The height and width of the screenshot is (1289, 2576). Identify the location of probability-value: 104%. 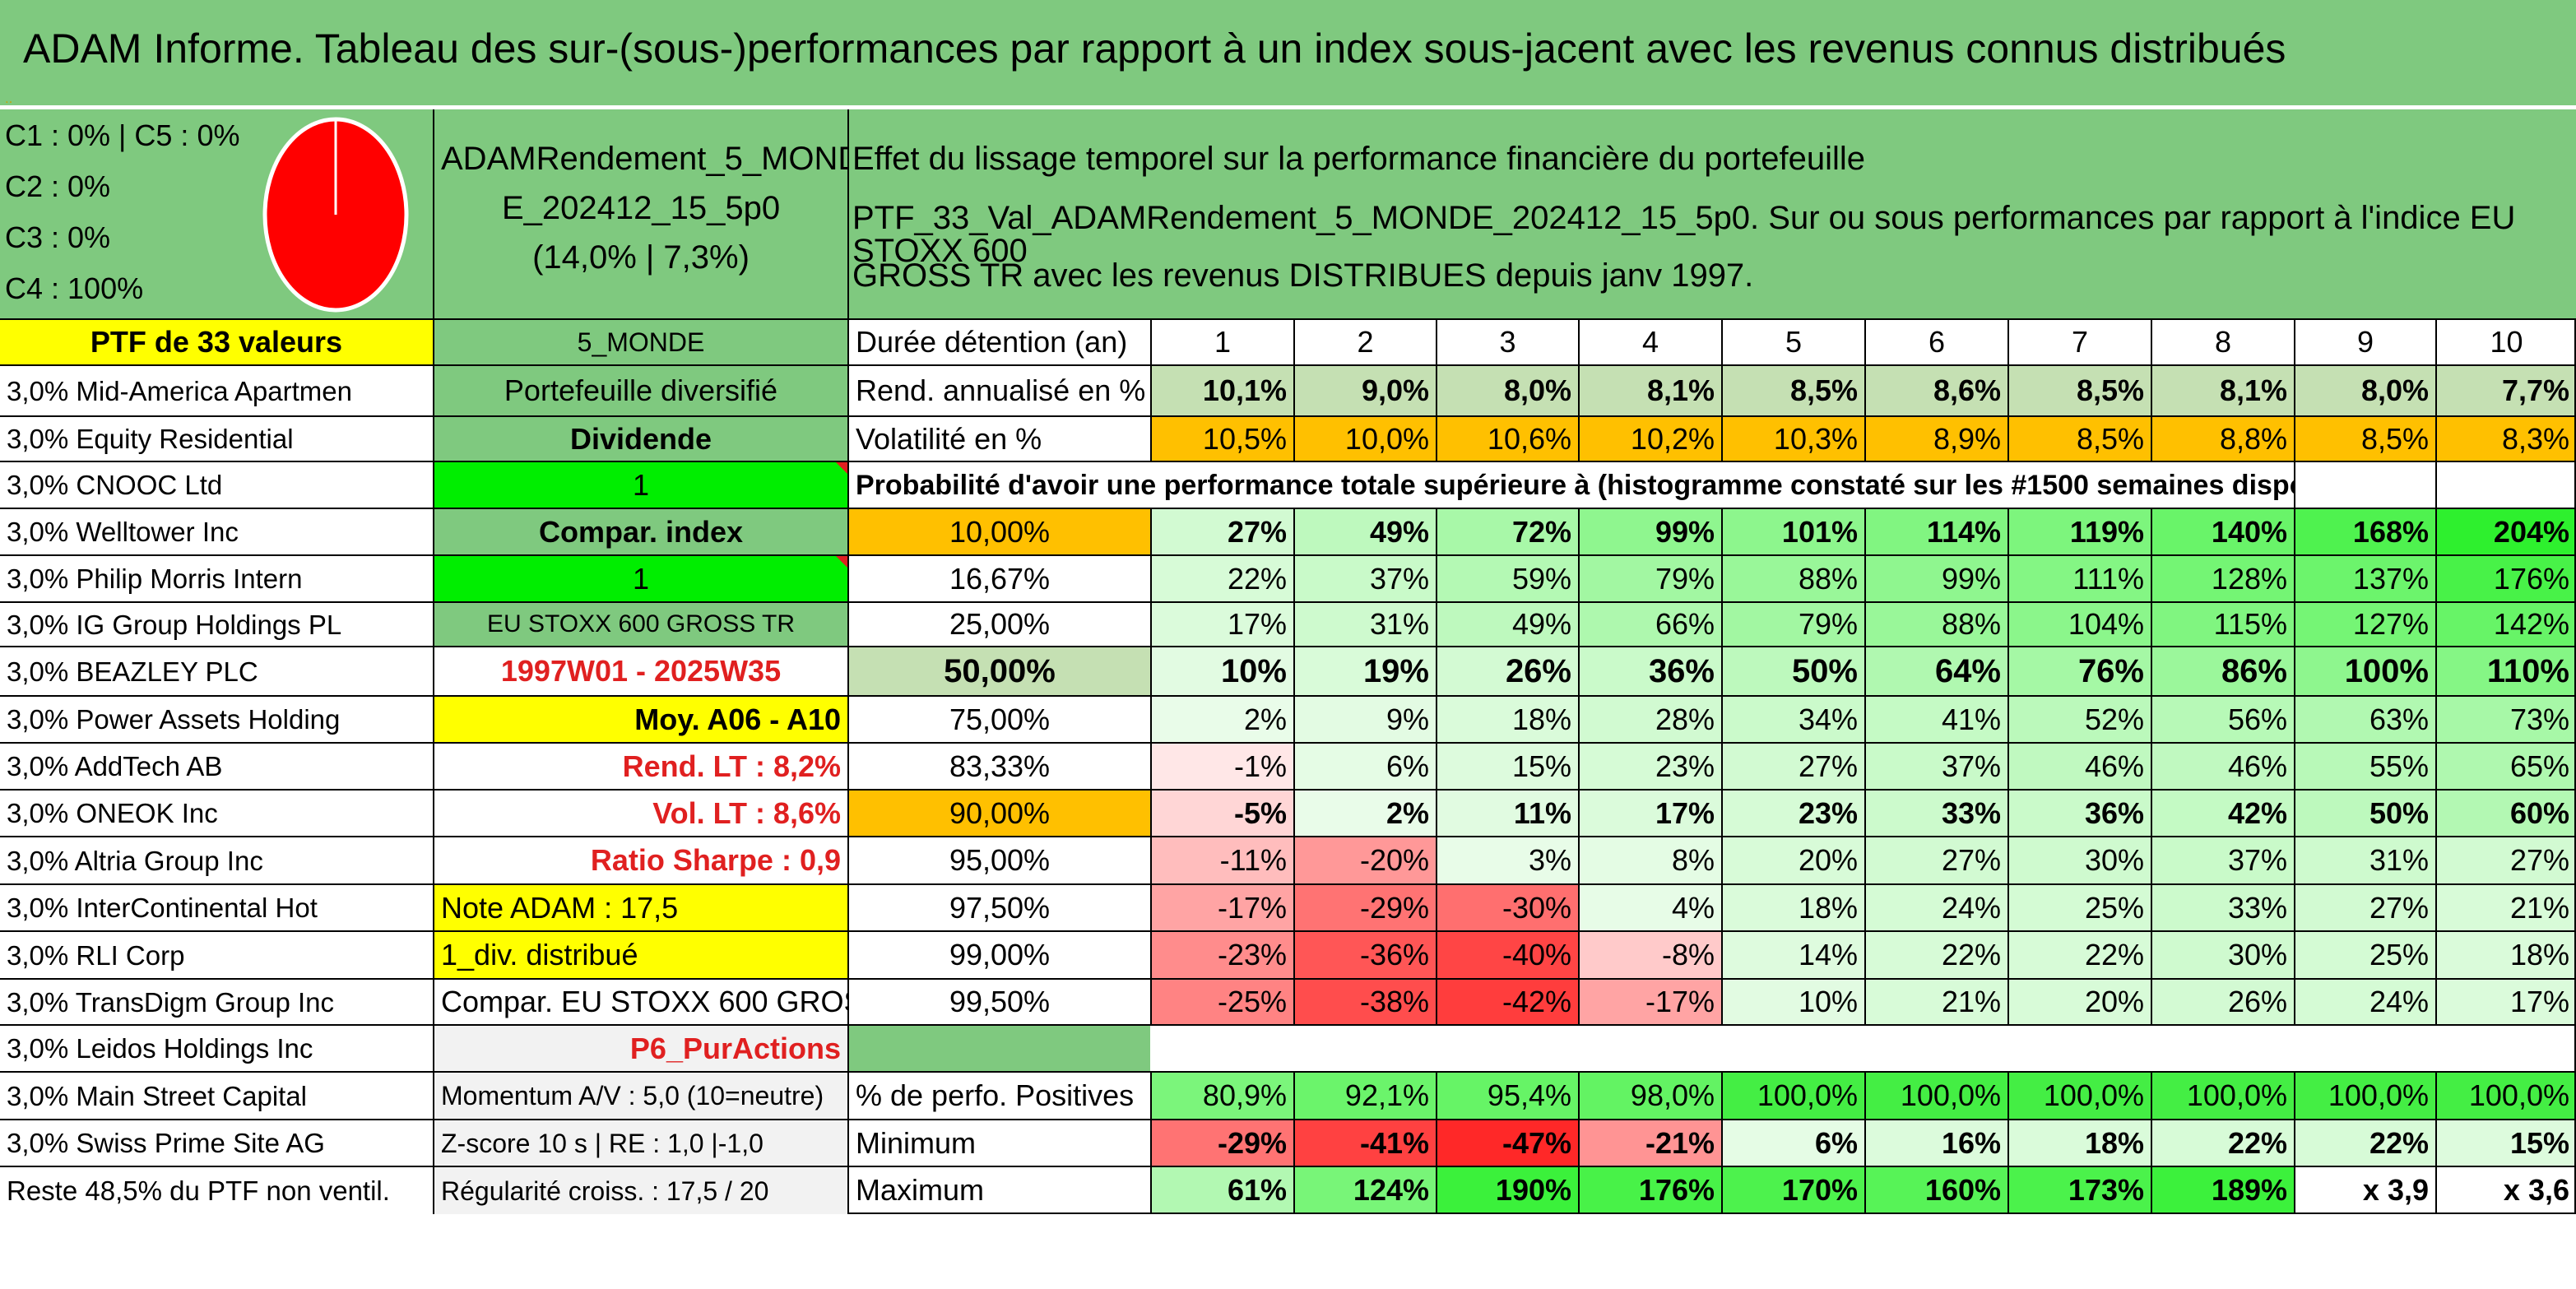
(2079, 623).